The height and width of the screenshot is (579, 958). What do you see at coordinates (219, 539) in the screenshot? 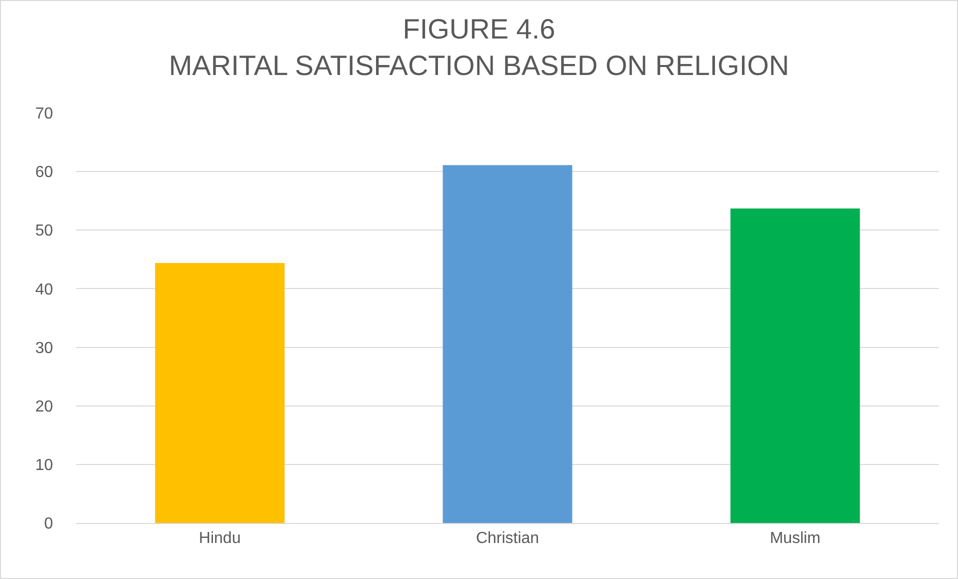
I see `x-tick-label: Hindu` at bounding box center [219, 539].